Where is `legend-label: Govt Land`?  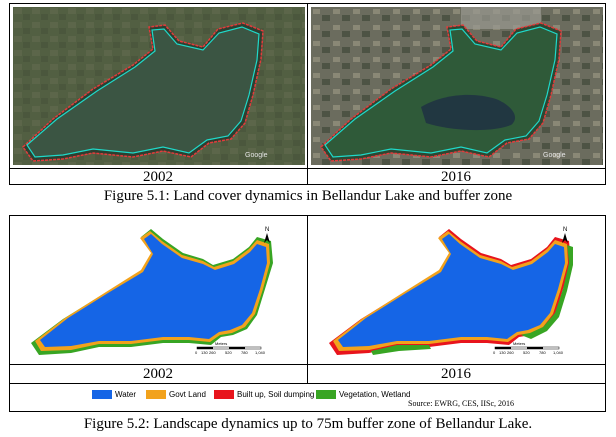
legend-label: Govt Land is located at coordinates (187, 394).